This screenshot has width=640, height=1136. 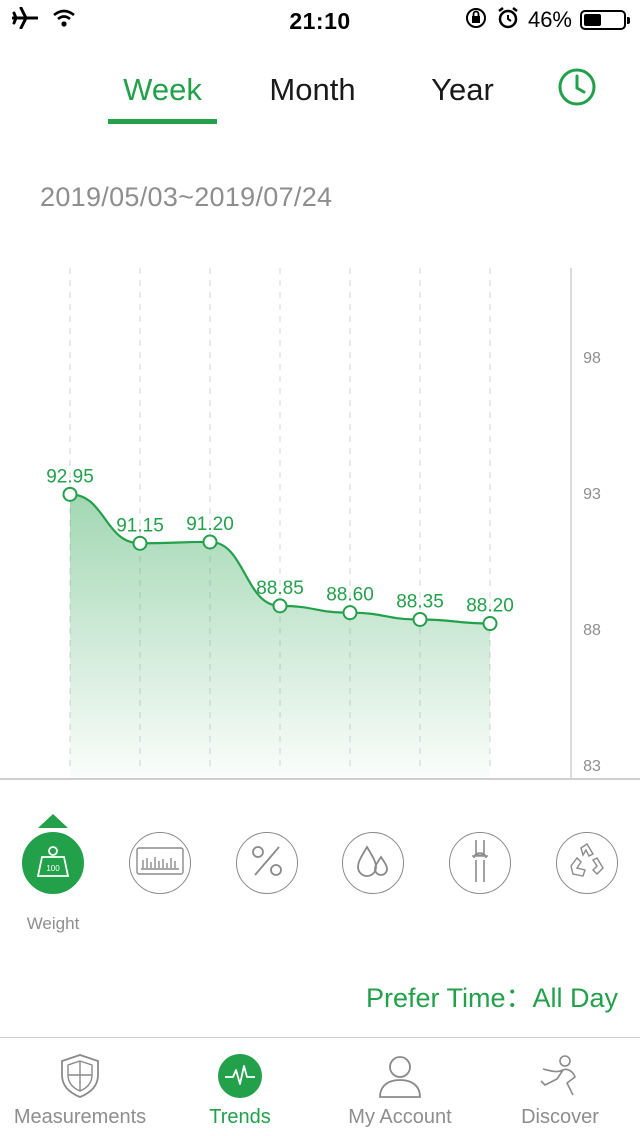 I want to click on person-icon, so click(x=400, y=1076).